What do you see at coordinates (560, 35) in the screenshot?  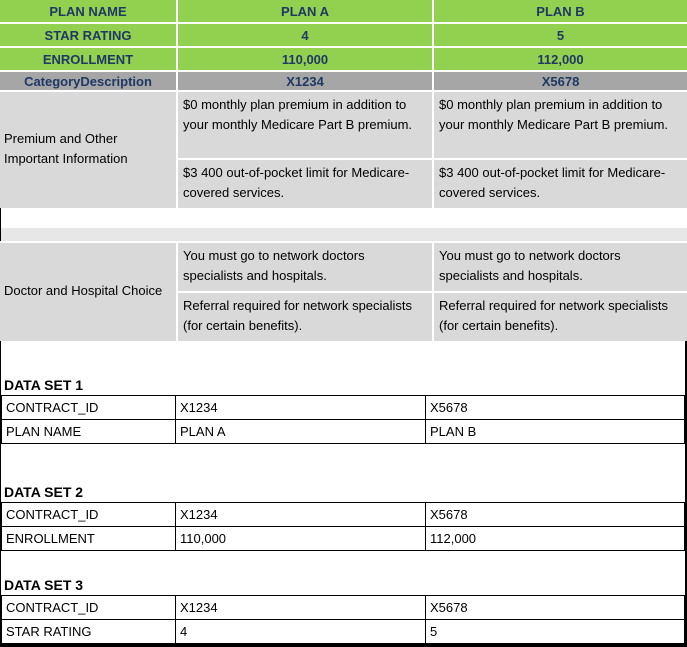 I see `plan-b-star-rating-cell: 5` at bounding box center [560, 35].